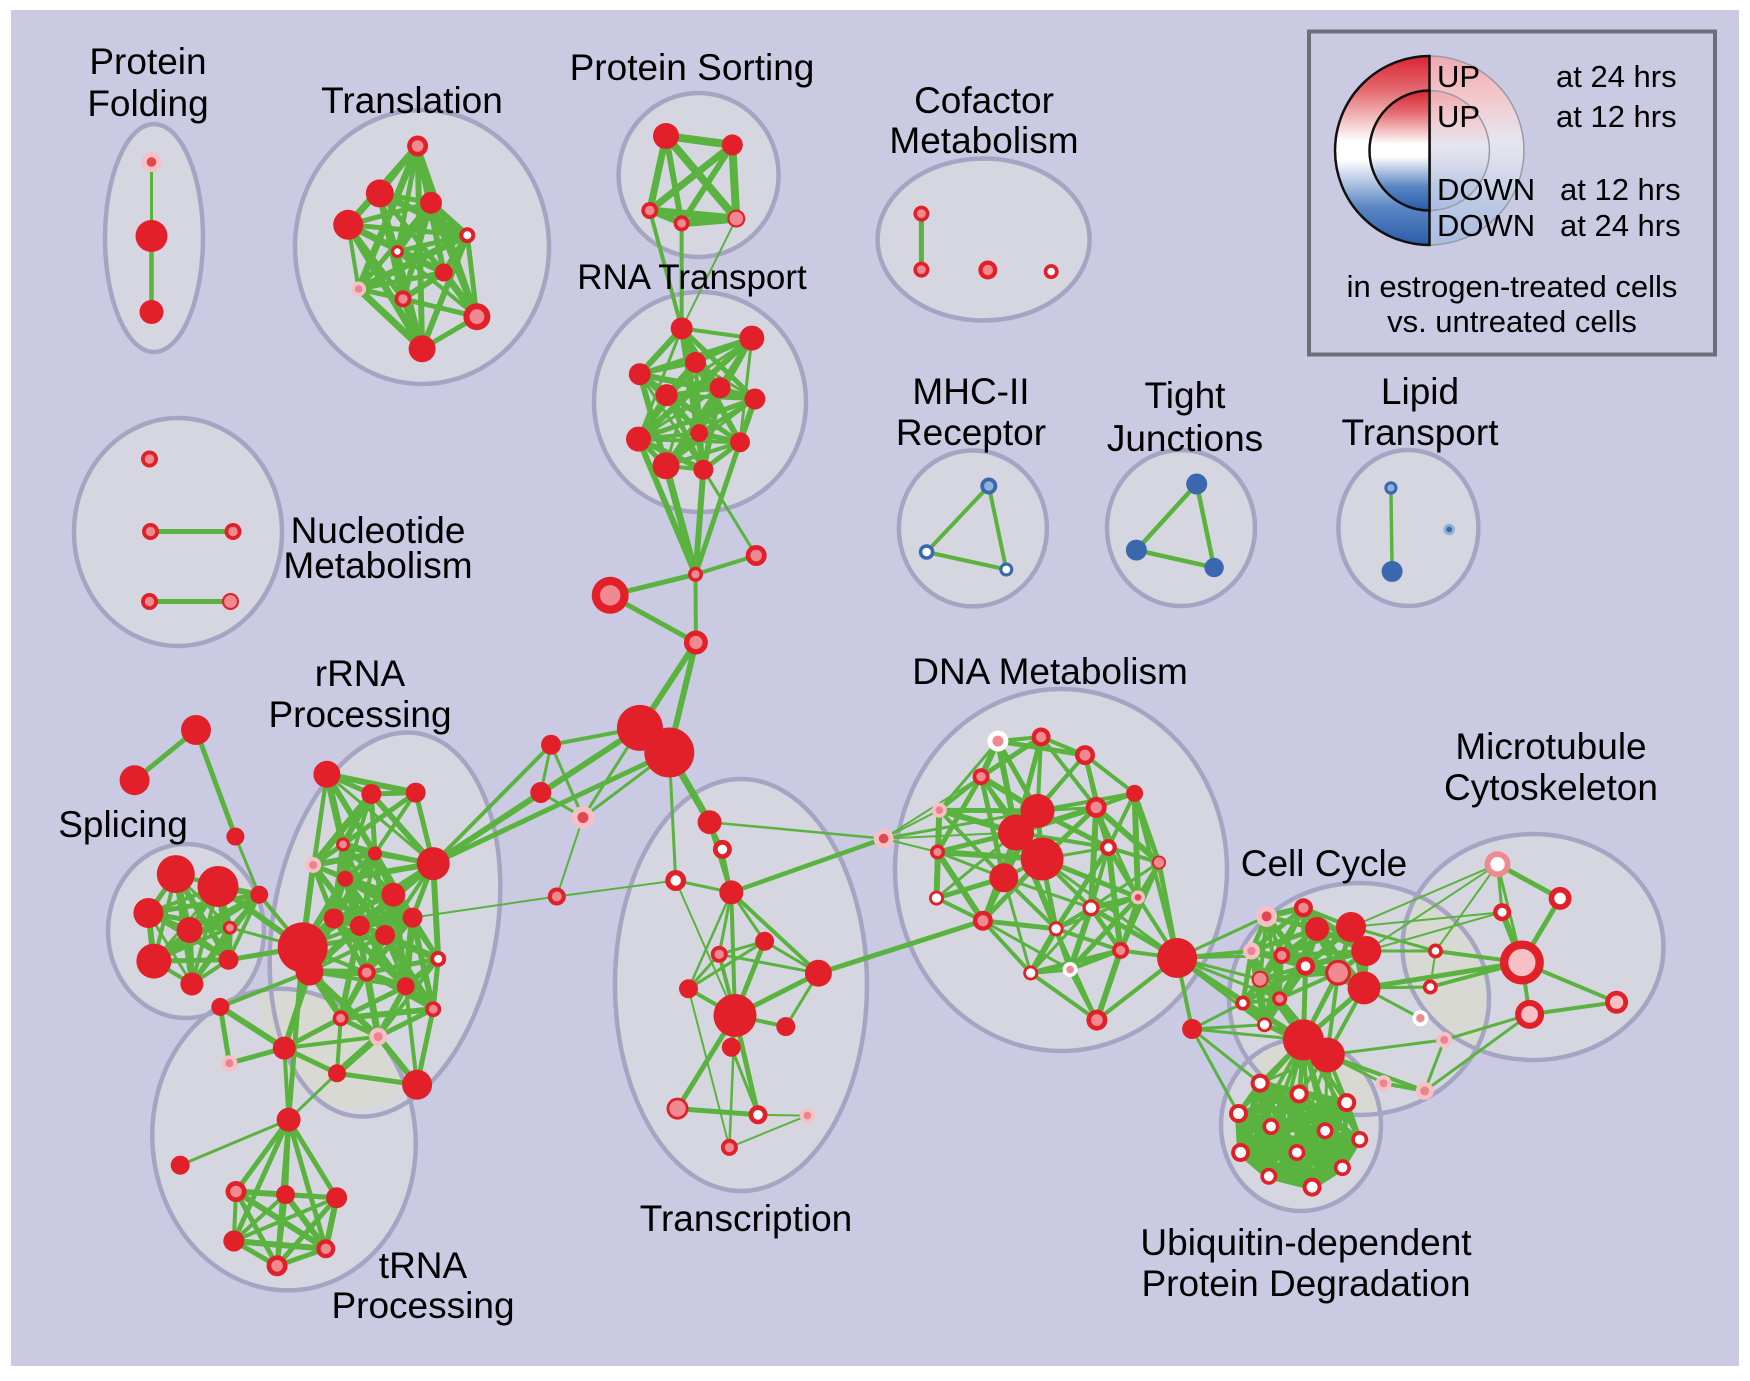  Describe the element at coordinates (970, 391) in the screenshot. I see `svg-text: MHC-II` at that location.